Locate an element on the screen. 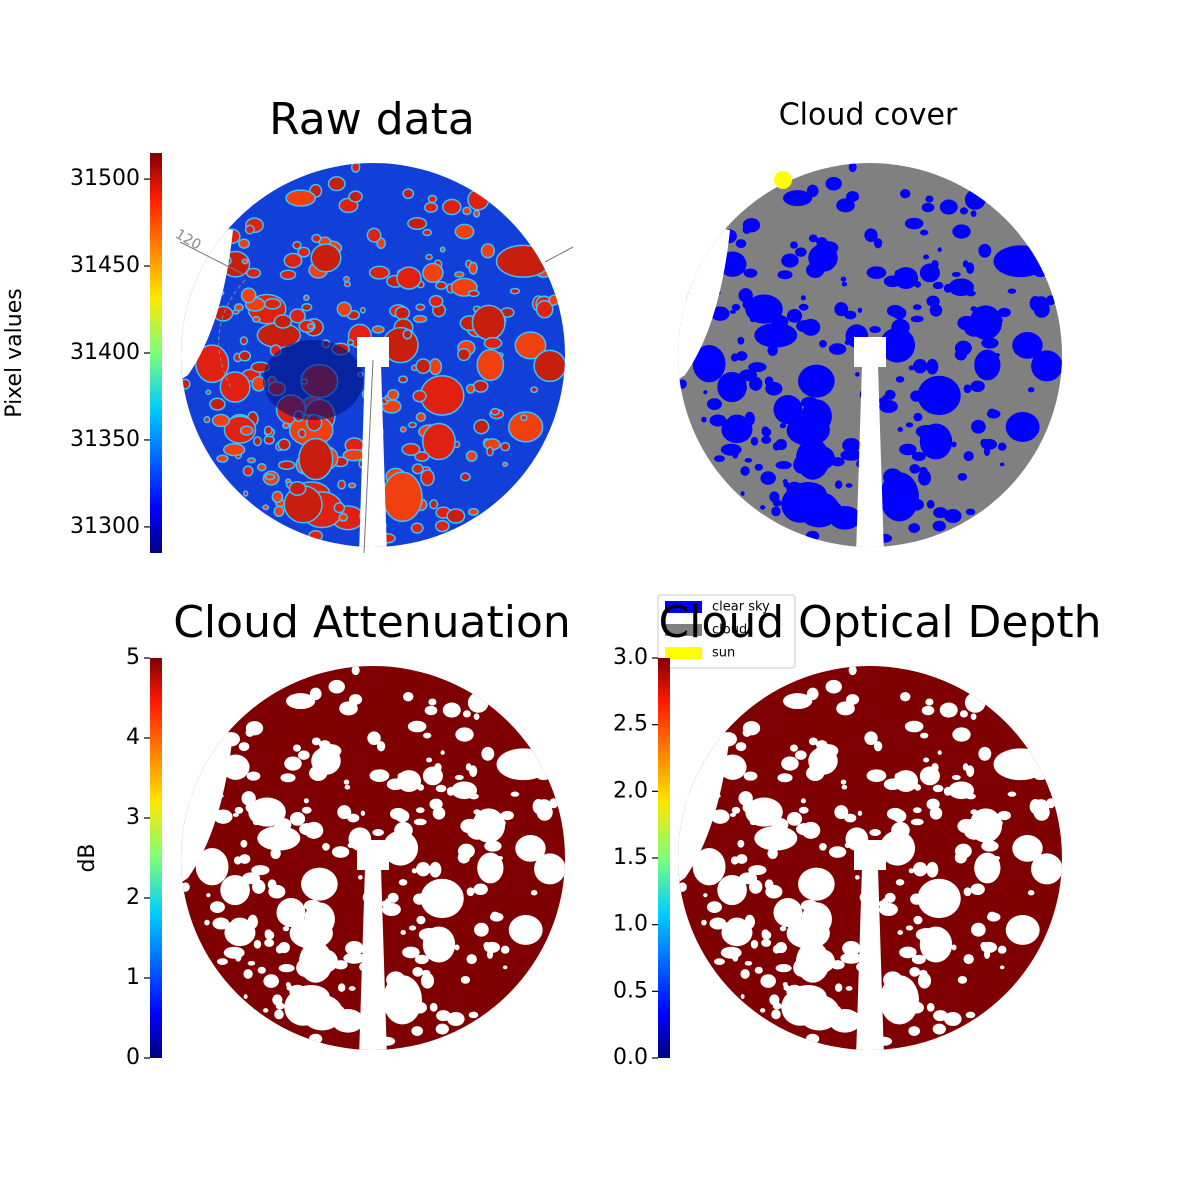  colorbar-tick-label: 1.5 is located at coordinates (630, 857).